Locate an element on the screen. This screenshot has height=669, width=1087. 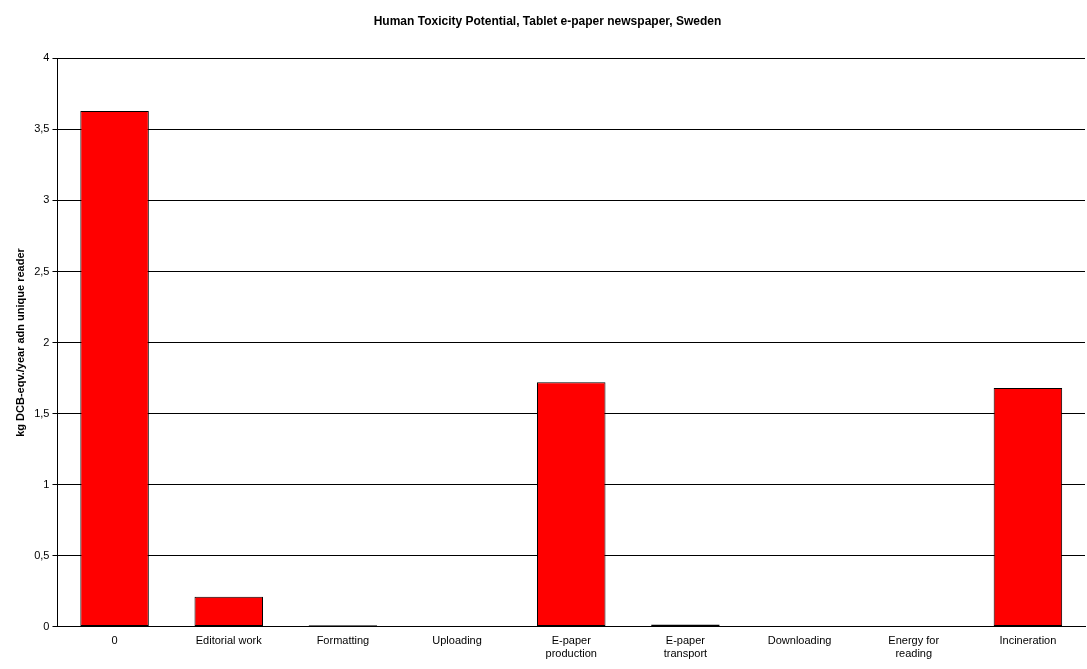
y-tick-label: 3,5 is located at coordinates (42, 128).